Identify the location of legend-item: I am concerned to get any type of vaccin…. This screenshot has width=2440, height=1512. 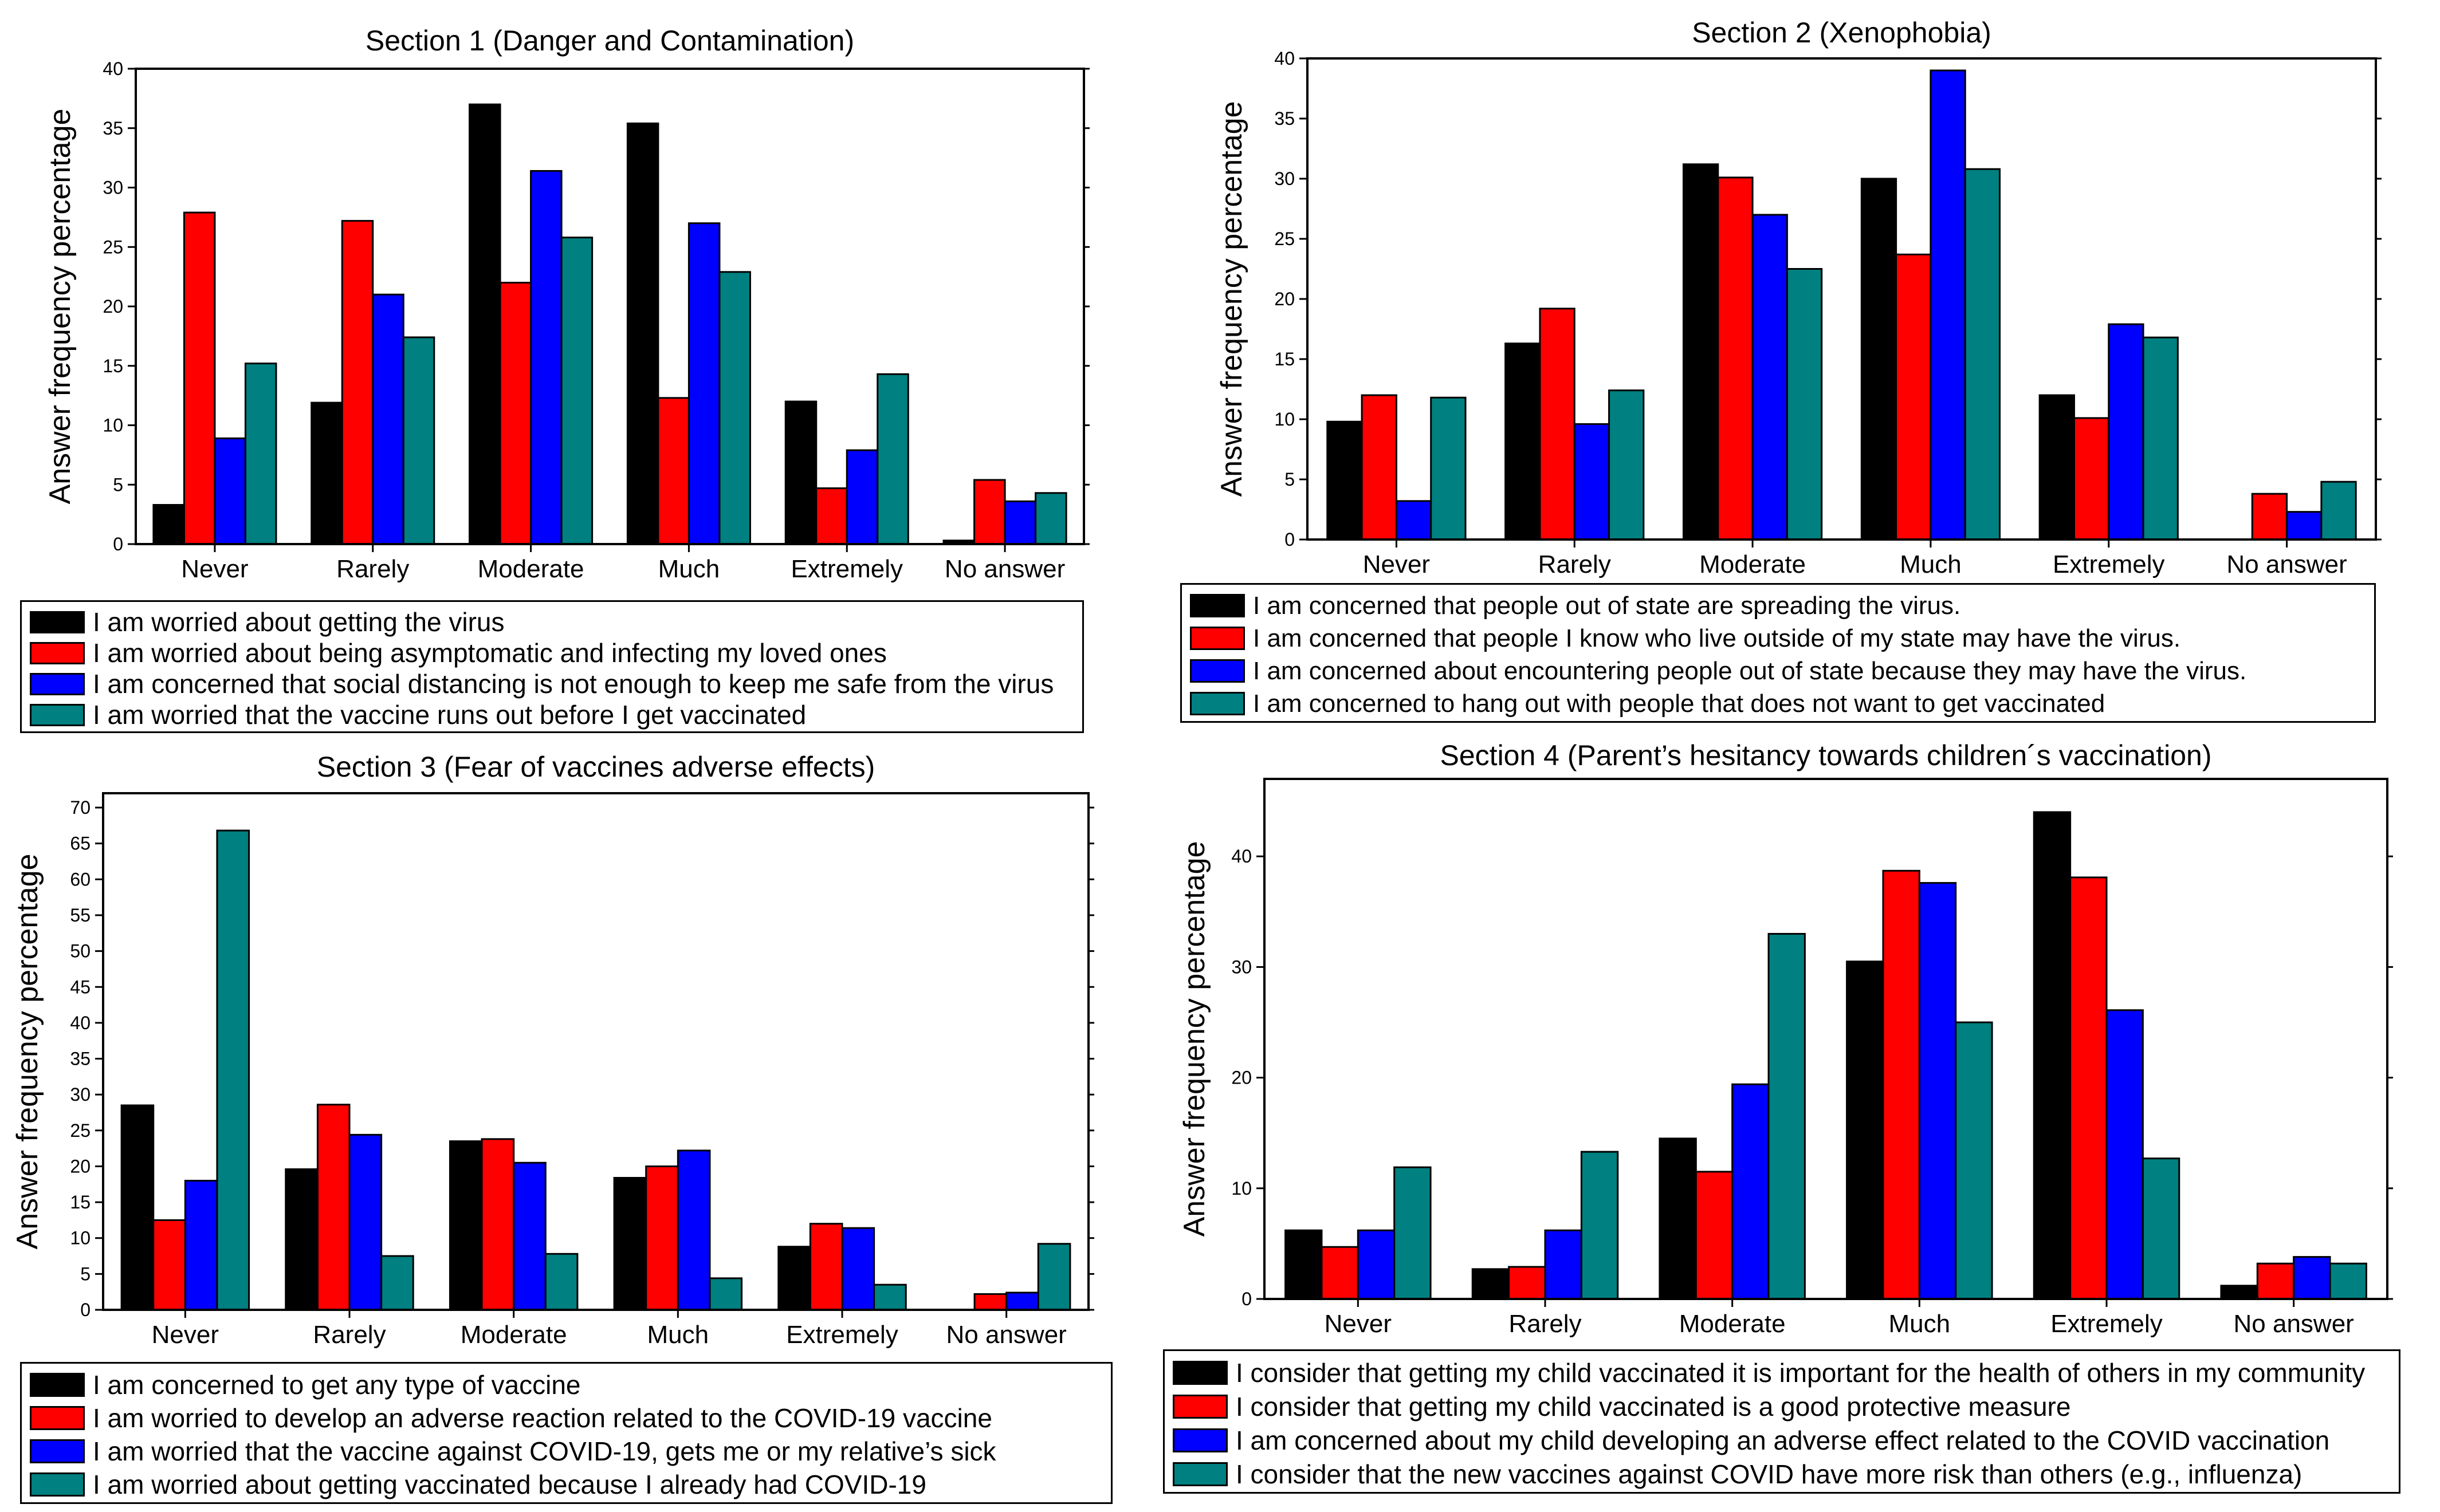
(566, 1384).